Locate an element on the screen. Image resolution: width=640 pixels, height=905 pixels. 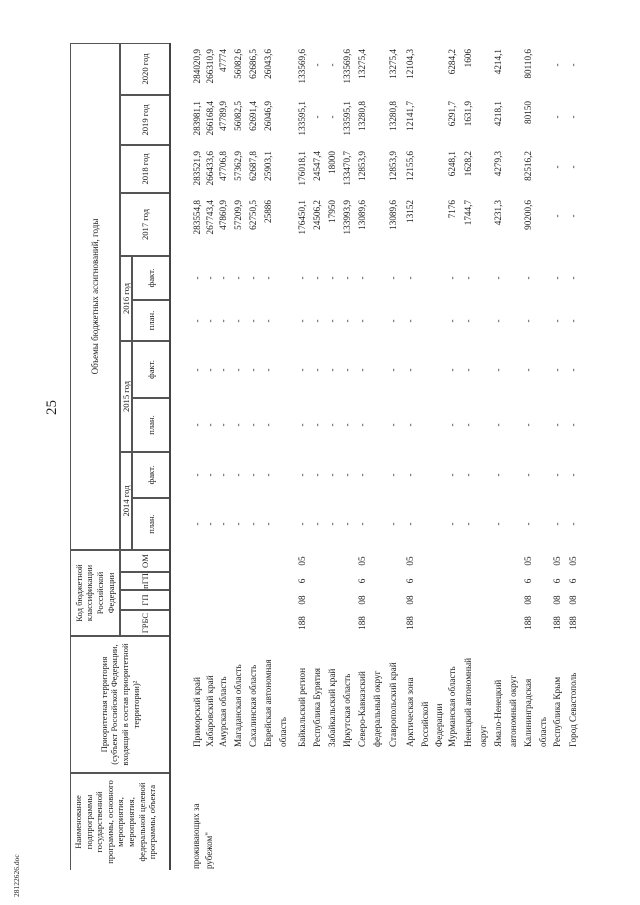
header-code-grbs: ГРБС is located at coordinates (145, 623).